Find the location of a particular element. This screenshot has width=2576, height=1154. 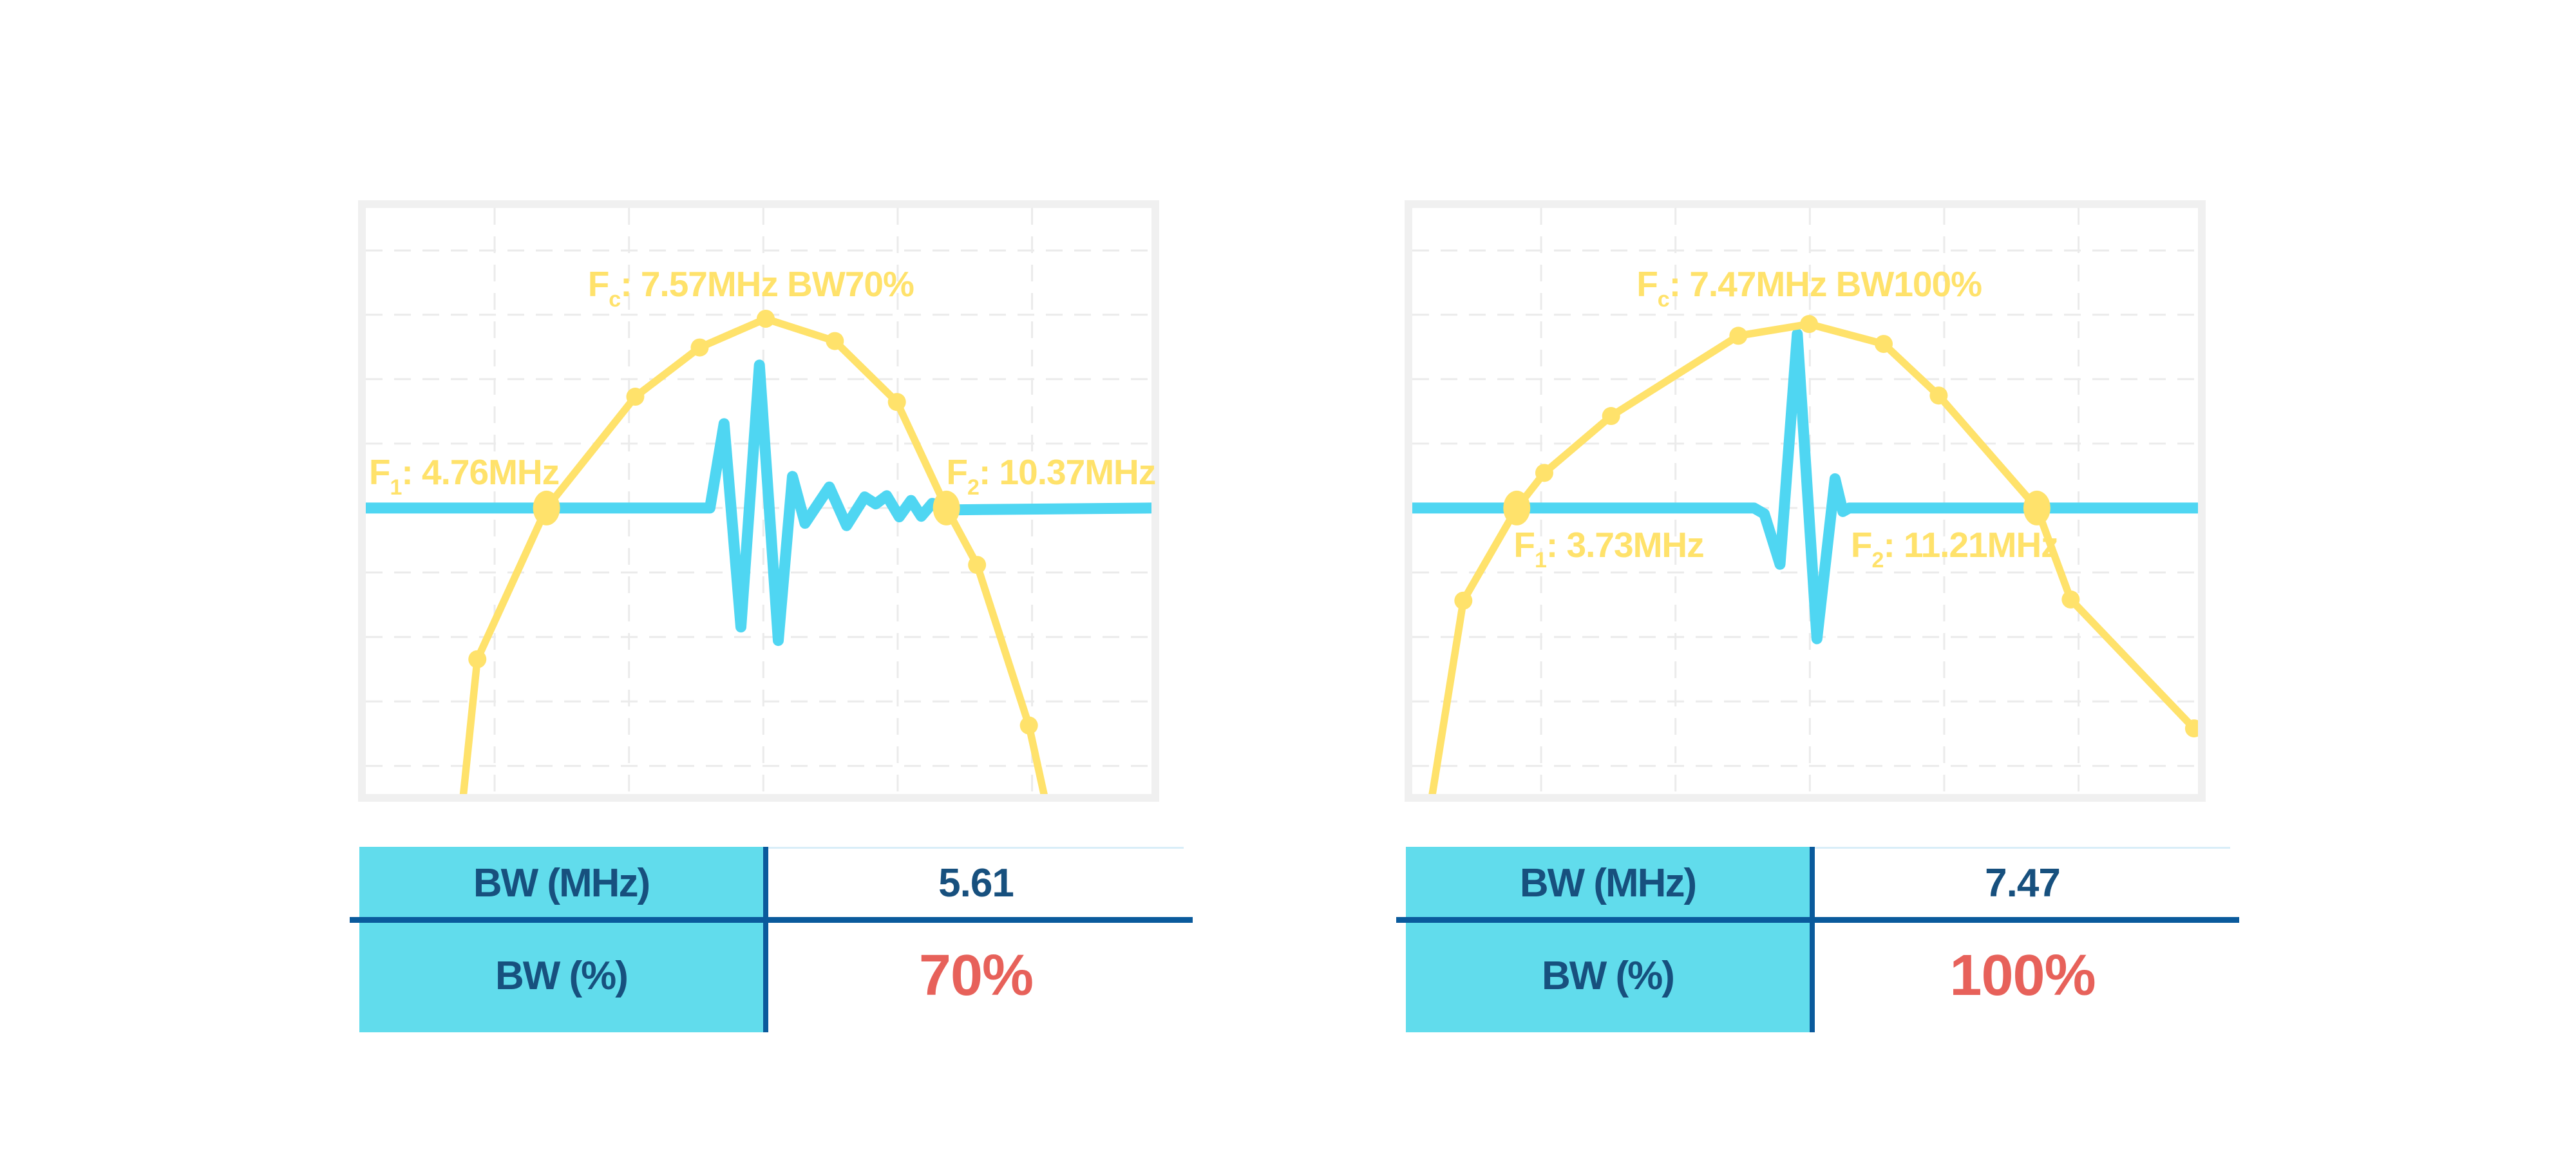

bw-mhz-value: 5.61 is located at coordinates (976, 883).